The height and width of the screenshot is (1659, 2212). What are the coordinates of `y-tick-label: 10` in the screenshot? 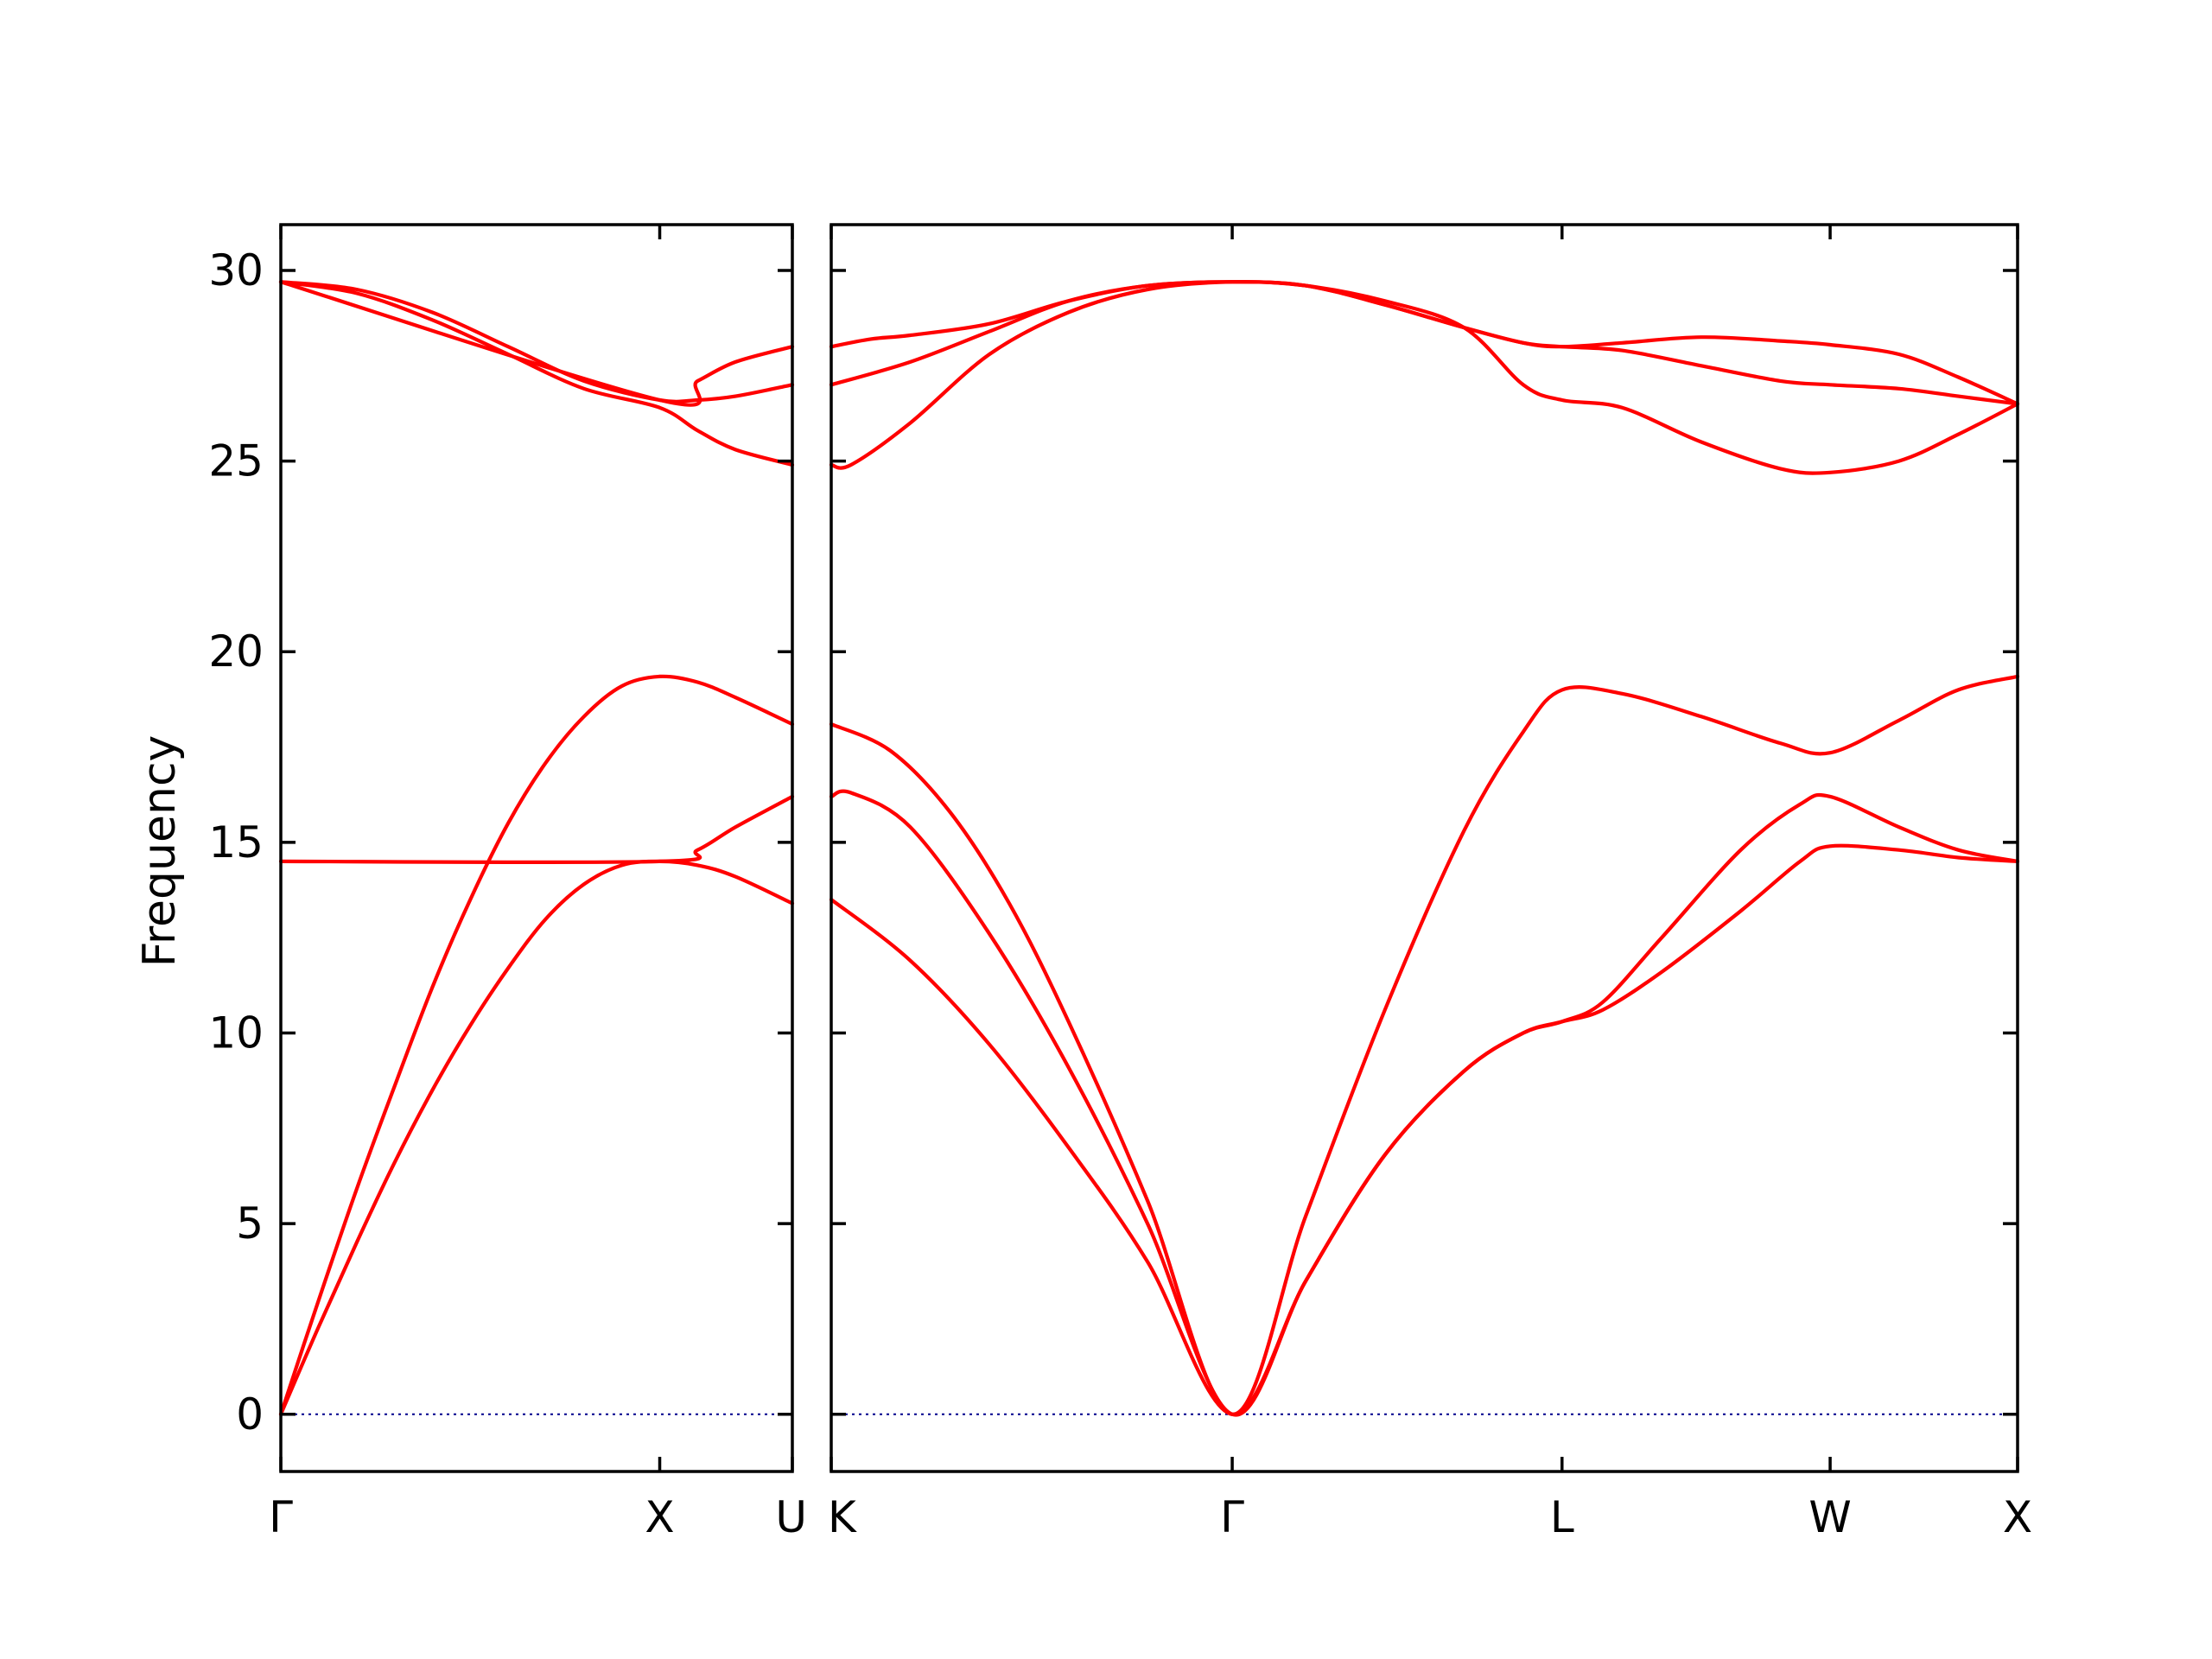 It's located at (236, 1033).